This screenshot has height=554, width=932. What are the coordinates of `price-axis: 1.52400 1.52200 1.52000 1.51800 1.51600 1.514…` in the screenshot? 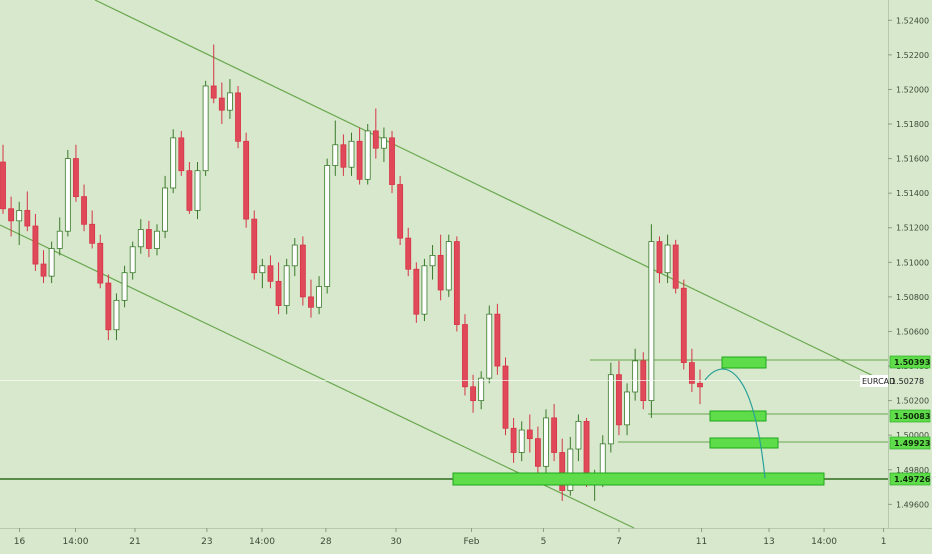 It's located at (908, 262).